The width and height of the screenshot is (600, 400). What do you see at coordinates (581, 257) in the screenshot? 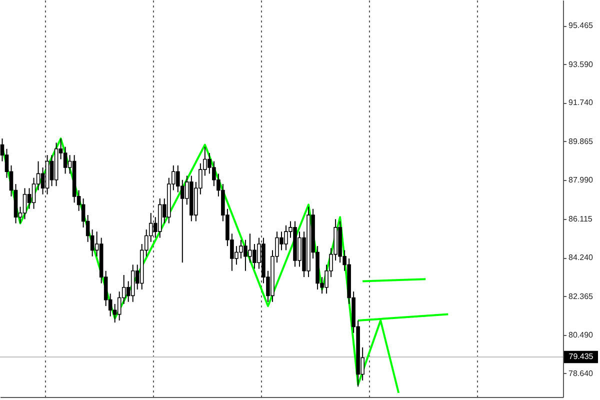
I see `y-tick-label: 84.240` at bounding box center [581, 257].